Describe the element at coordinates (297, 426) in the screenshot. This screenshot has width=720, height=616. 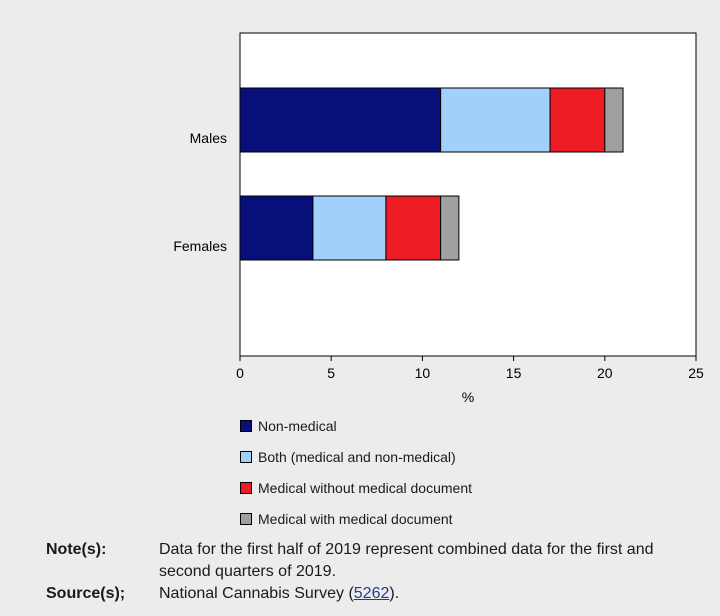
I see `legend-label: Non-medical` at that location.